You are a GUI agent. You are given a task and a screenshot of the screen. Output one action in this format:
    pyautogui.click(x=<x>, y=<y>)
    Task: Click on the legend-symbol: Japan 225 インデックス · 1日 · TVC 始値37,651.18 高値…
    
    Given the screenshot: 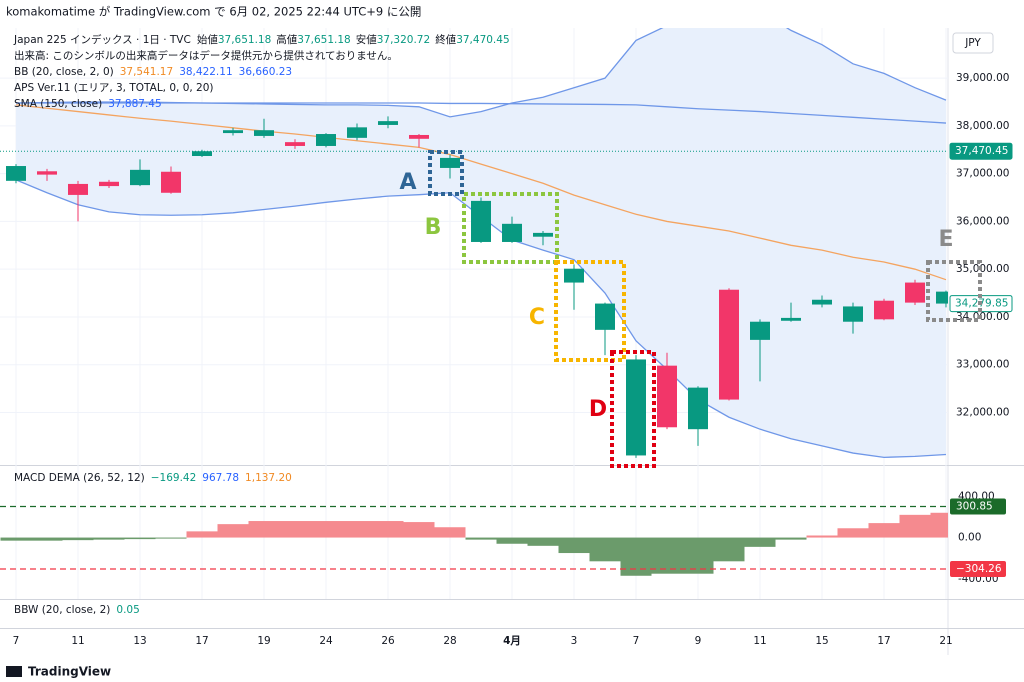 What is the action you would take?
    pyautogui.click(x=261, y=39)
    